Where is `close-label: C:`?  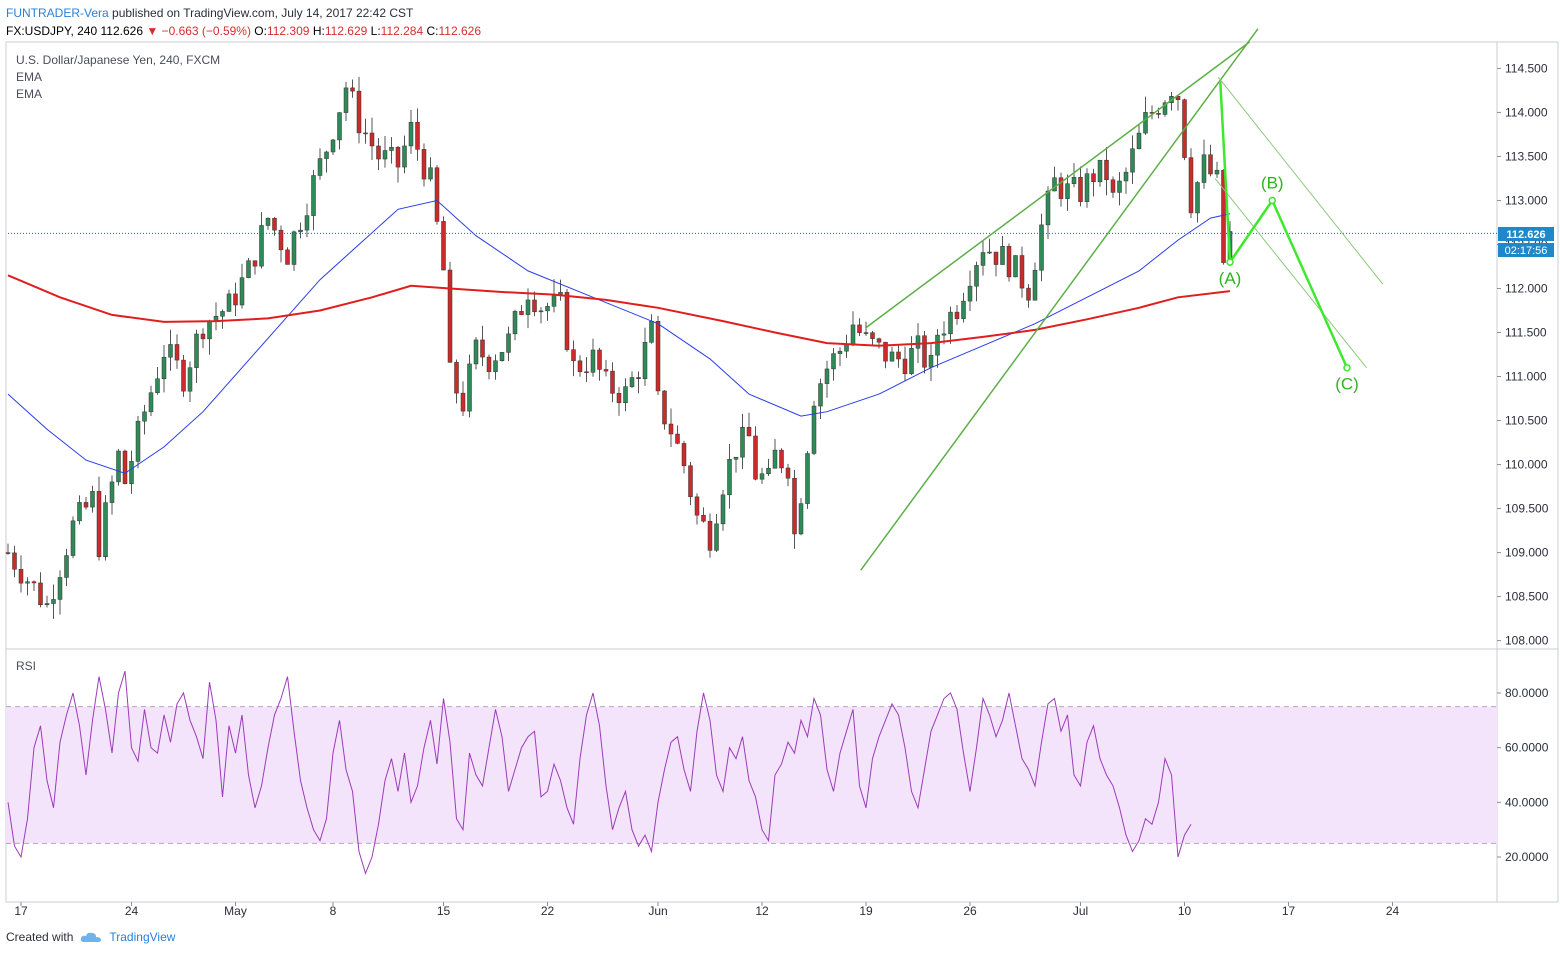 close-label: C: is located at coordinates (432, 31).